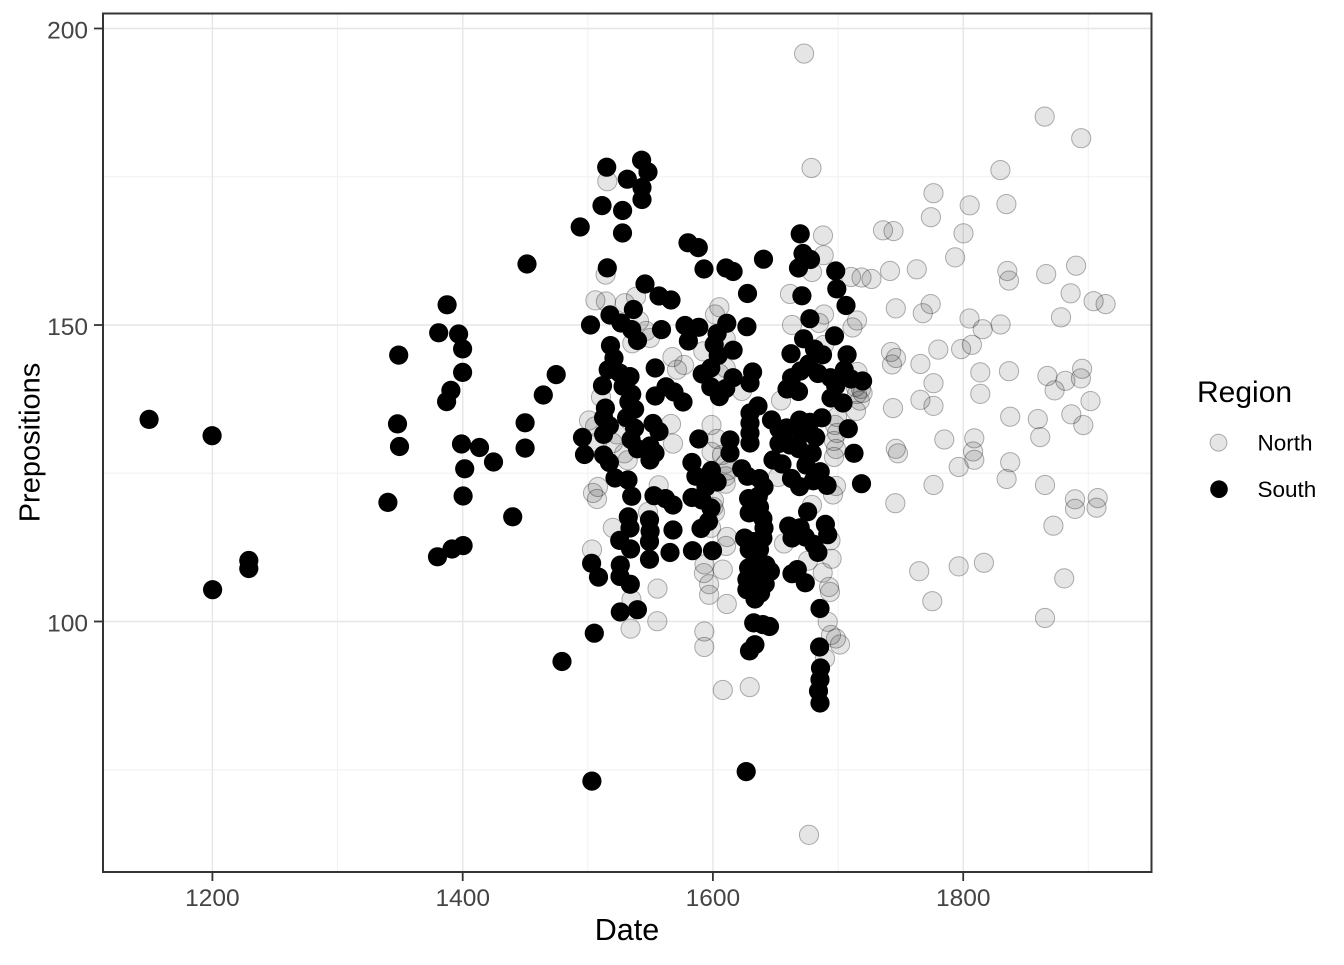  Describe the element at coordinates (67, 624) in the screenshot. I see `svg-text: 100` at that location.